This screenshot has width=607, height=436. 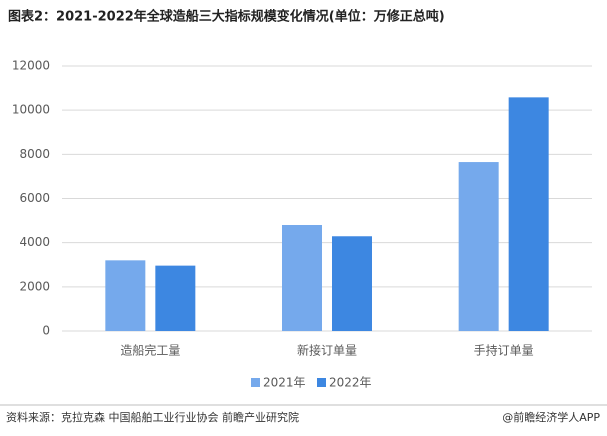 What do you see at coordinates (31, 66) in the screenshot?
I see `y-tick-label: 12000` at bounding box center [31, 66].